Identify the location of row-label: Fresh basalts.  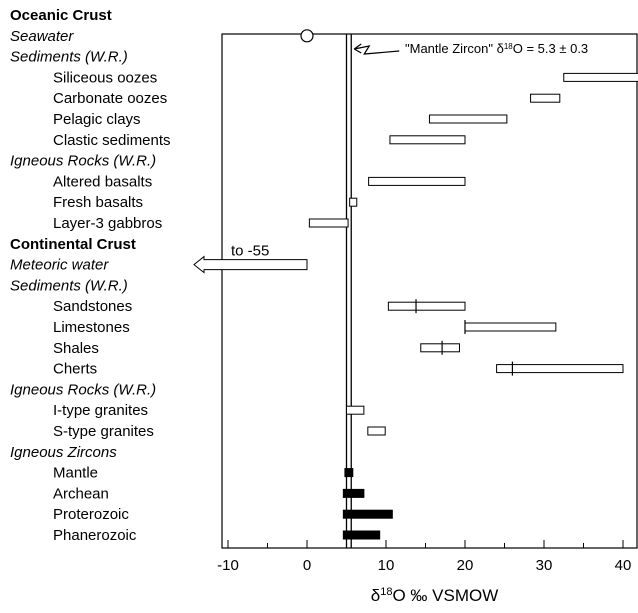
(98, 202).